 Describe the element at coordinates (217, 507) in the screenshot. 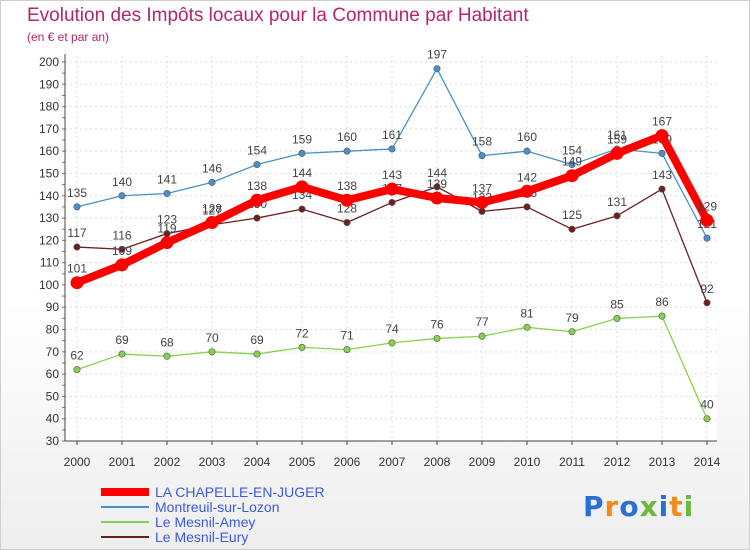

I see `legend-label: Montreuil-sur-Lozon` at that location.